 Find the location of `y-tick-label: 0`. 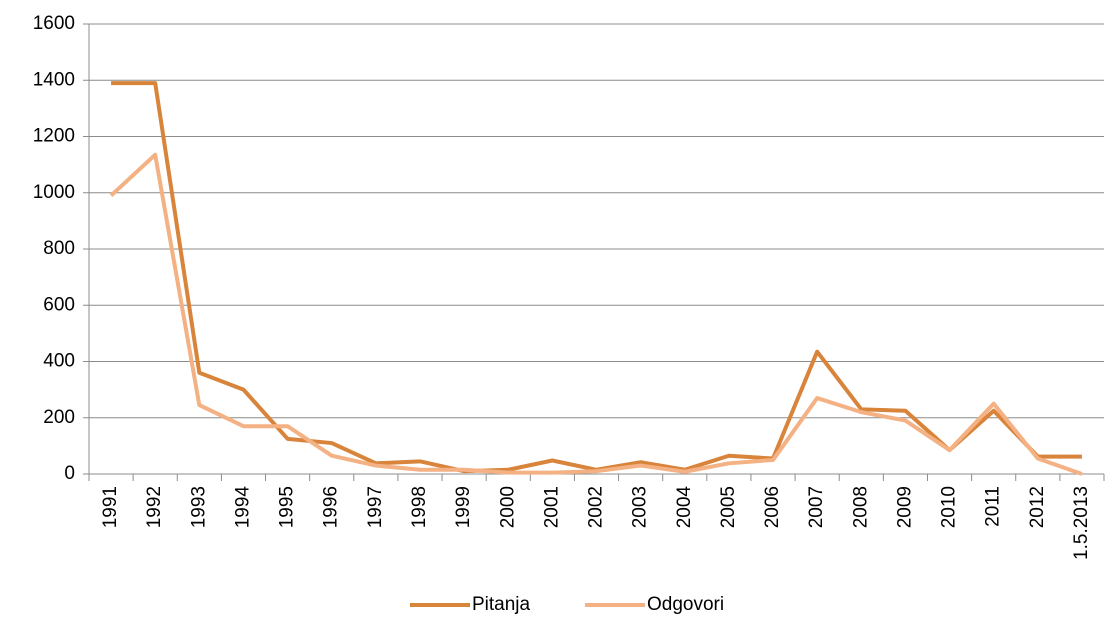

y-tick-label: 0 is located at coordinates (69, 473).